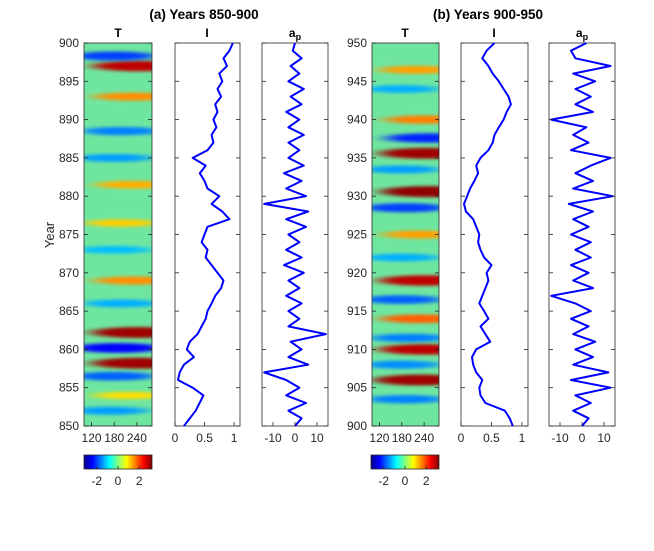  What do you see at coordinates (357, 311) in the screenshot?
I see `y-tick-label: 915` at bounding box center [357, 311].